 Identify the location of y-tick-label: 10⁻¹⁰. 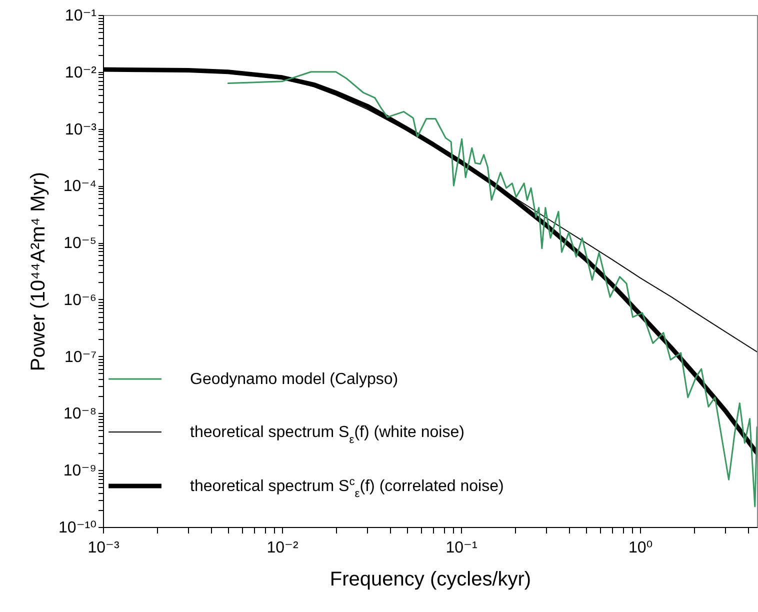
(77, 528).